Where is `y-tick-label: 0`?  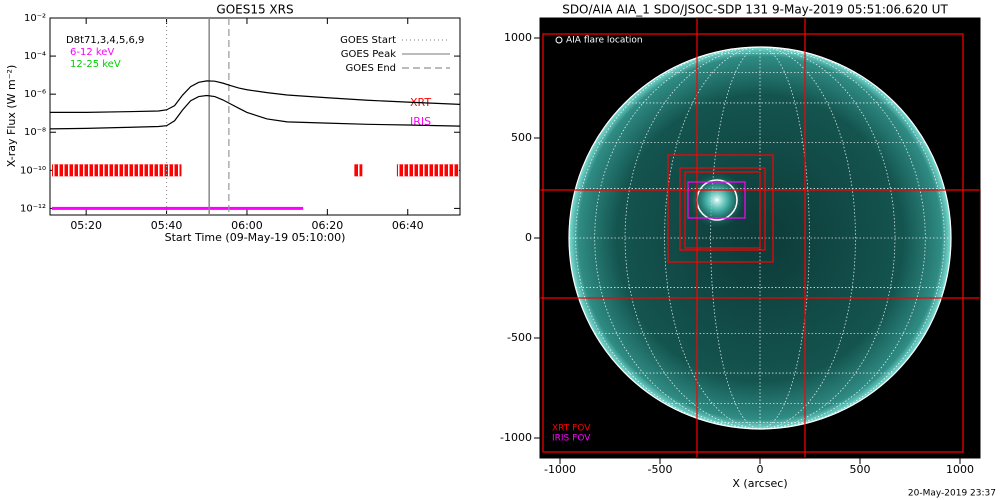
y-tick-label: 0 is located at coordinates (528, 237).